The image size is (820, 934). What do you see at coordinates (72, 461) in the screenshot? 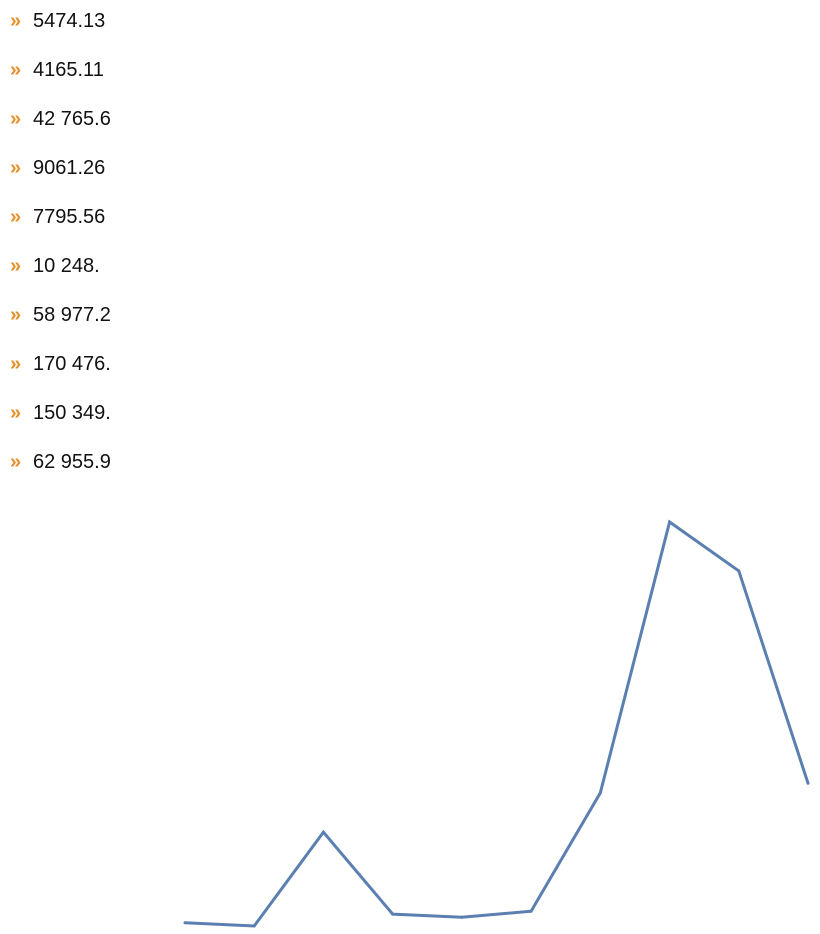
I see `value-text: 62 955.9` at bounding box center [72, 461].